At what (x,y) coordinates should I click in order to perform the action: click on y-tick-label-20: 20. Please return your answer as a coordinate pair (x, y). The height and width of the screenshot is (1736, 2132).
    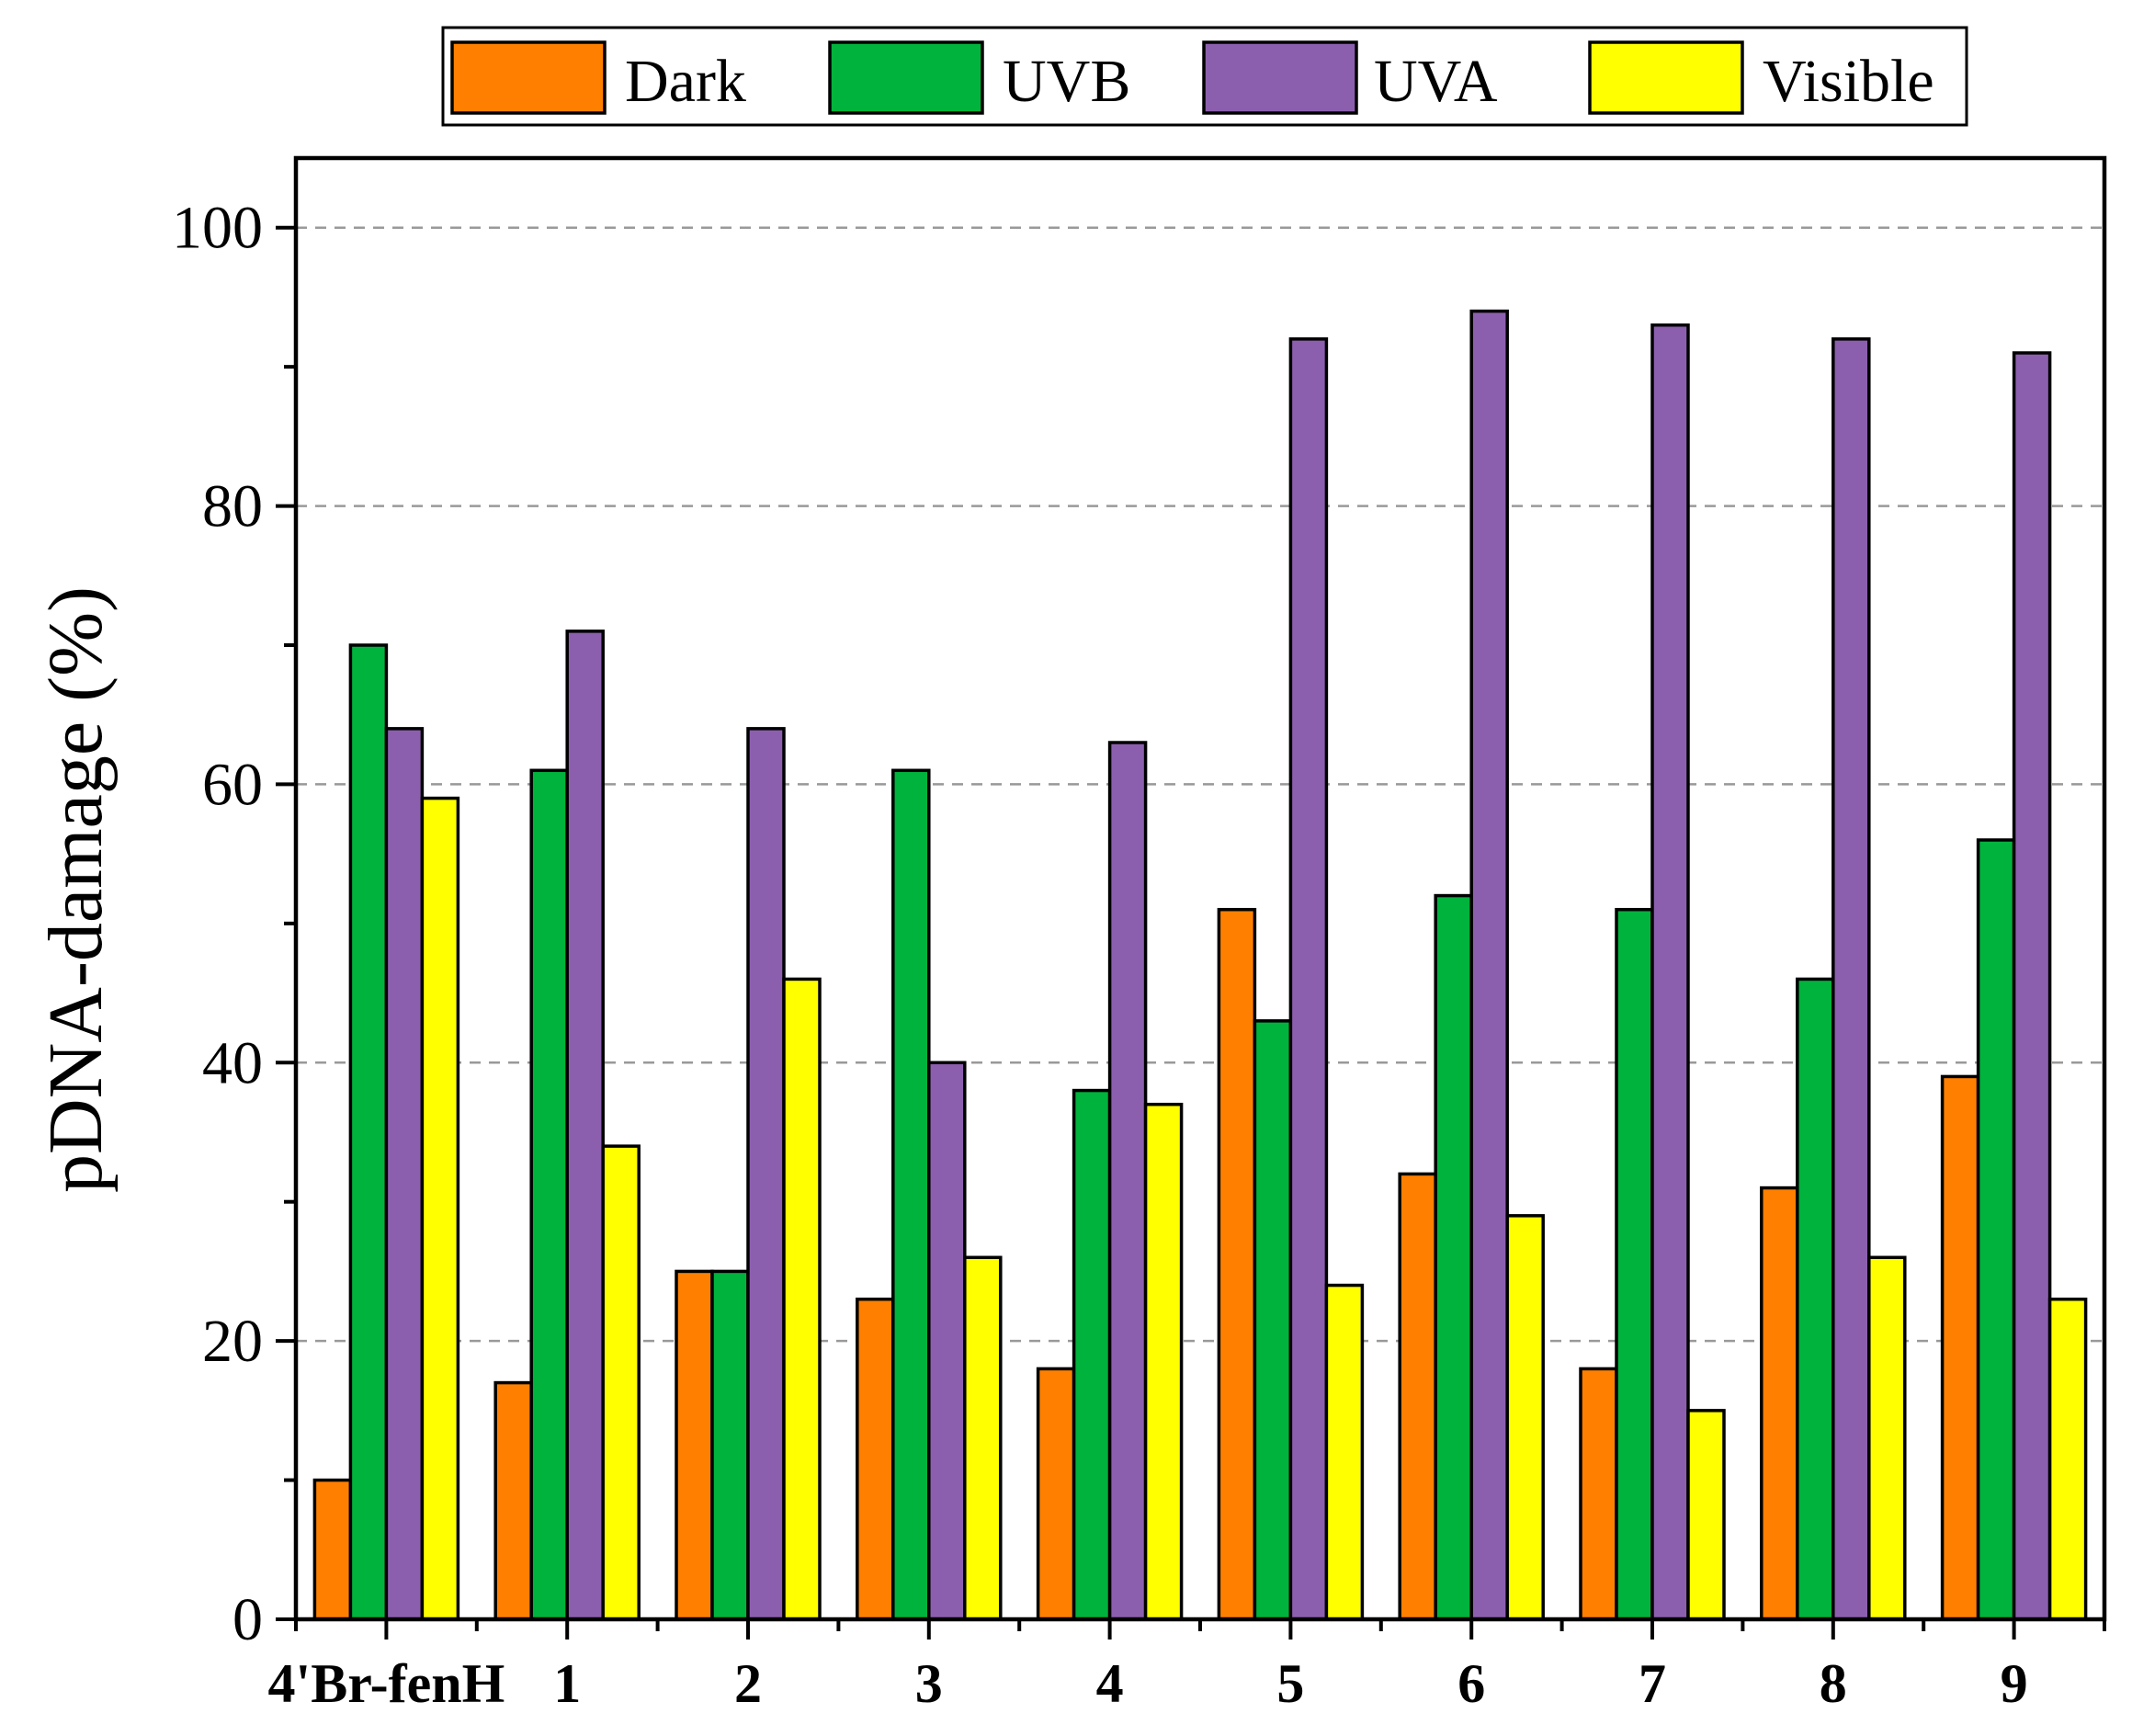
    Looking at the image, I should click on (232, 1341).